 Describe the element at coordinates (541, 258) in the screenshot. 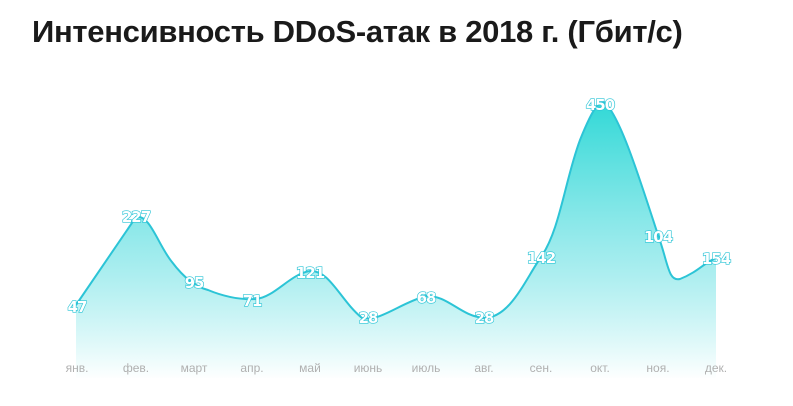

I see `data-label-sep: 142` at that location.